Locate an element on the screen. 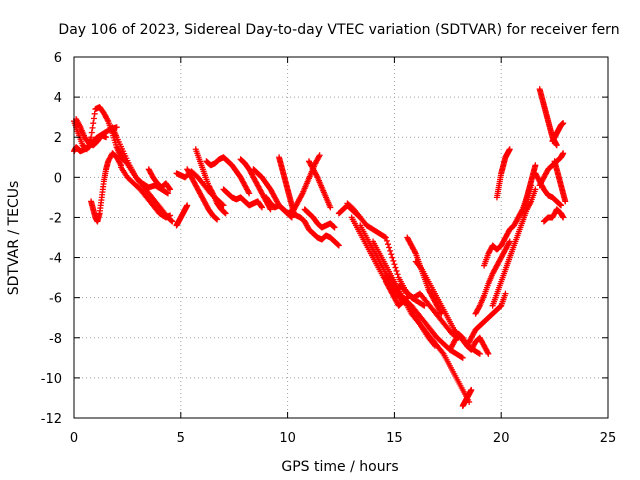  y-tick-label: 6 is located at coordinates (58, 58).